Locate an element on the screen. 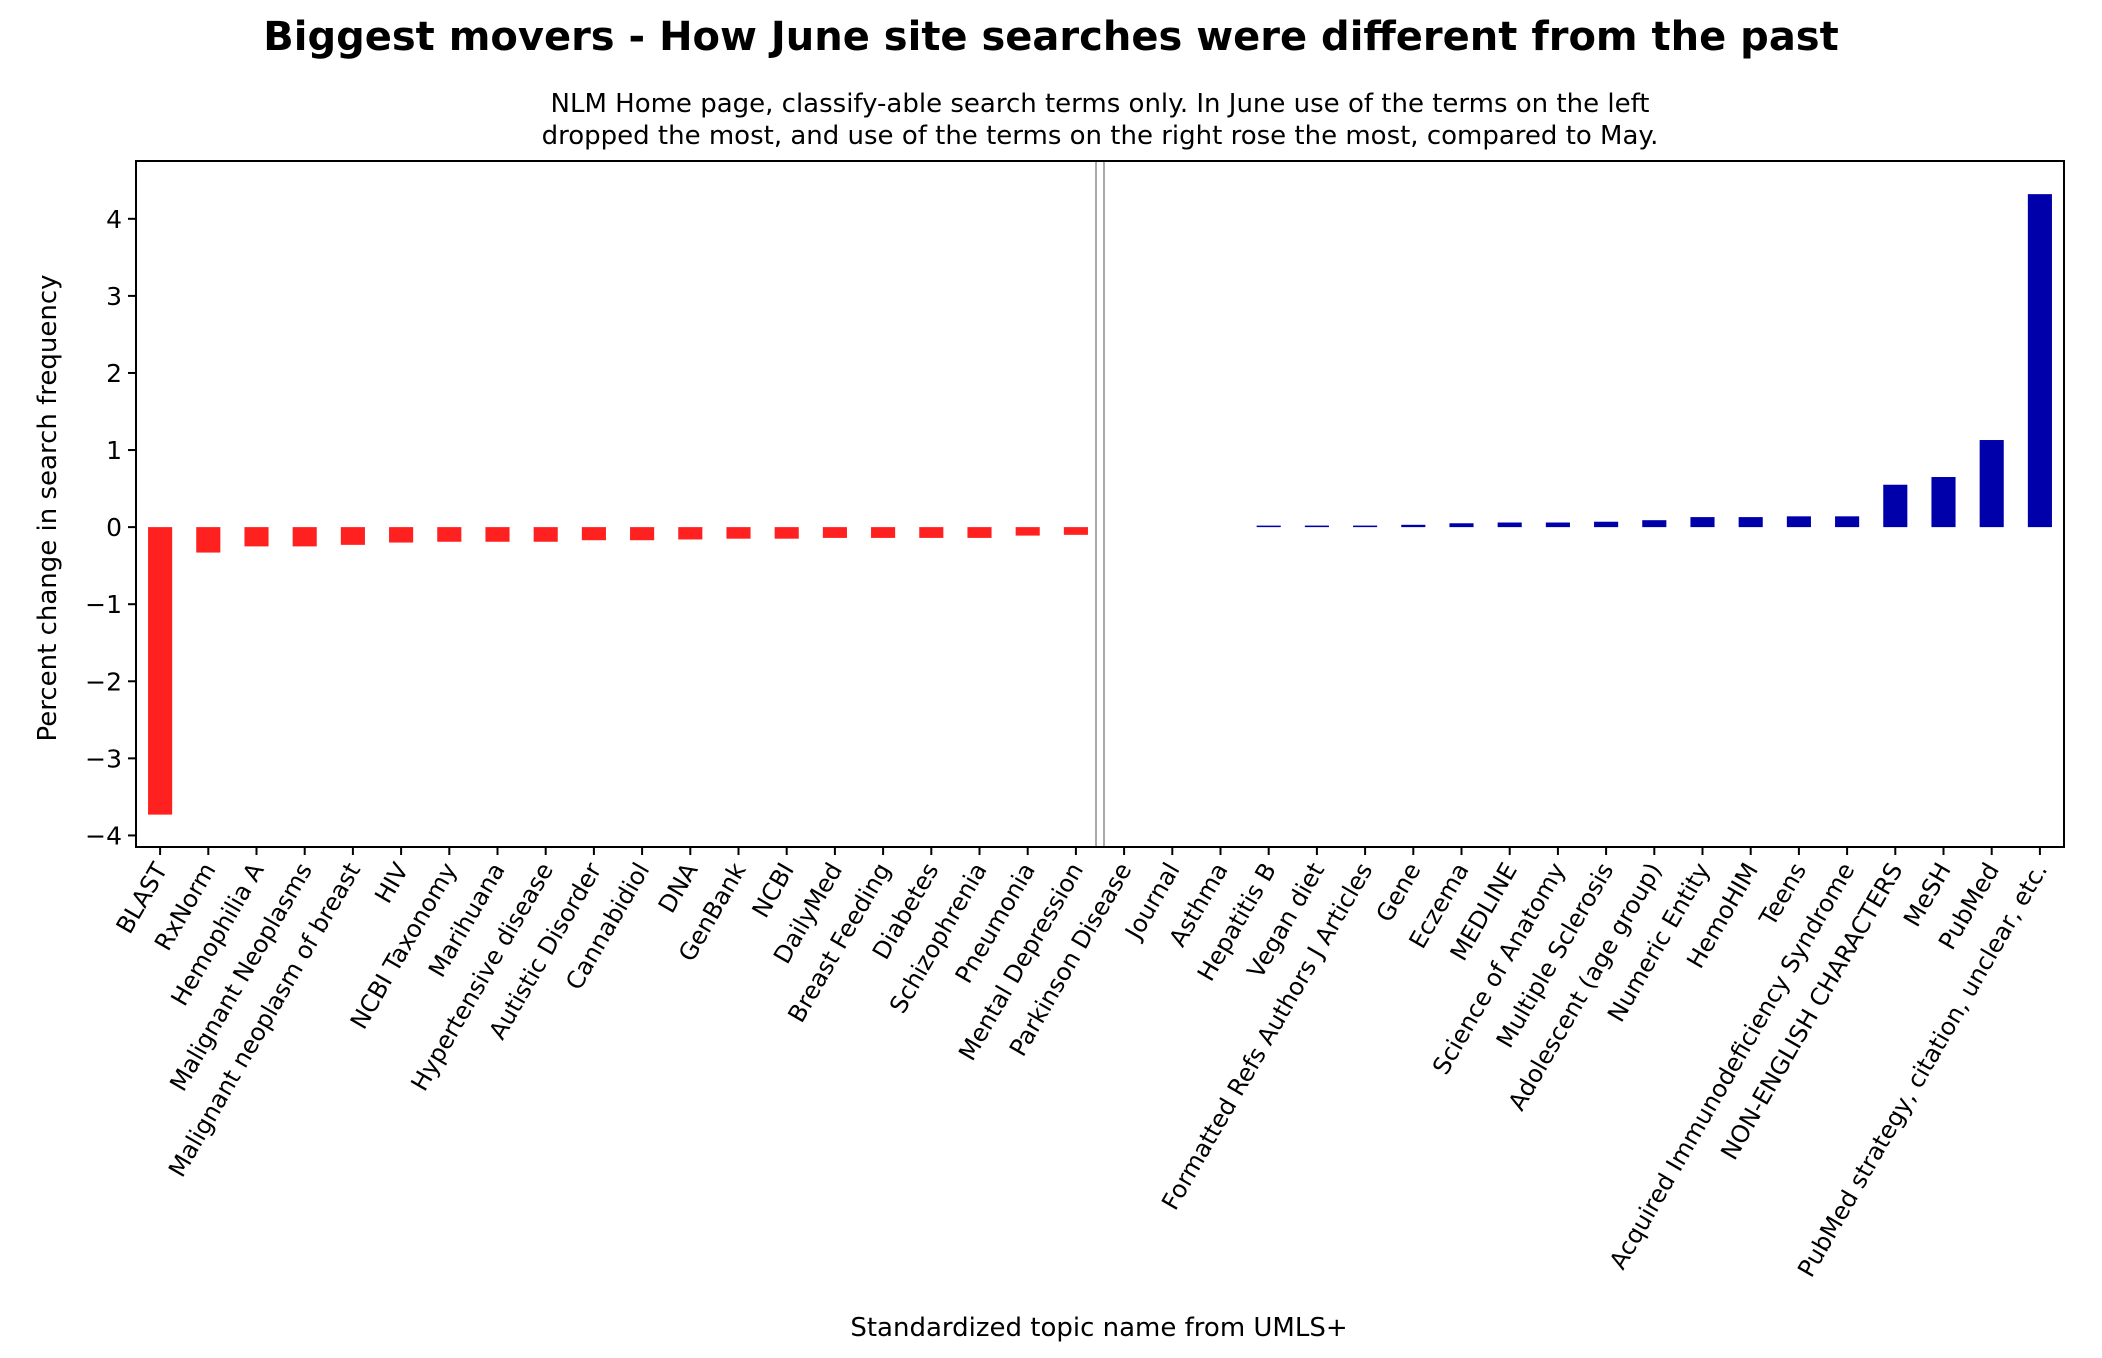  y-tick-label: 2 is located at coordinates (114, 373).